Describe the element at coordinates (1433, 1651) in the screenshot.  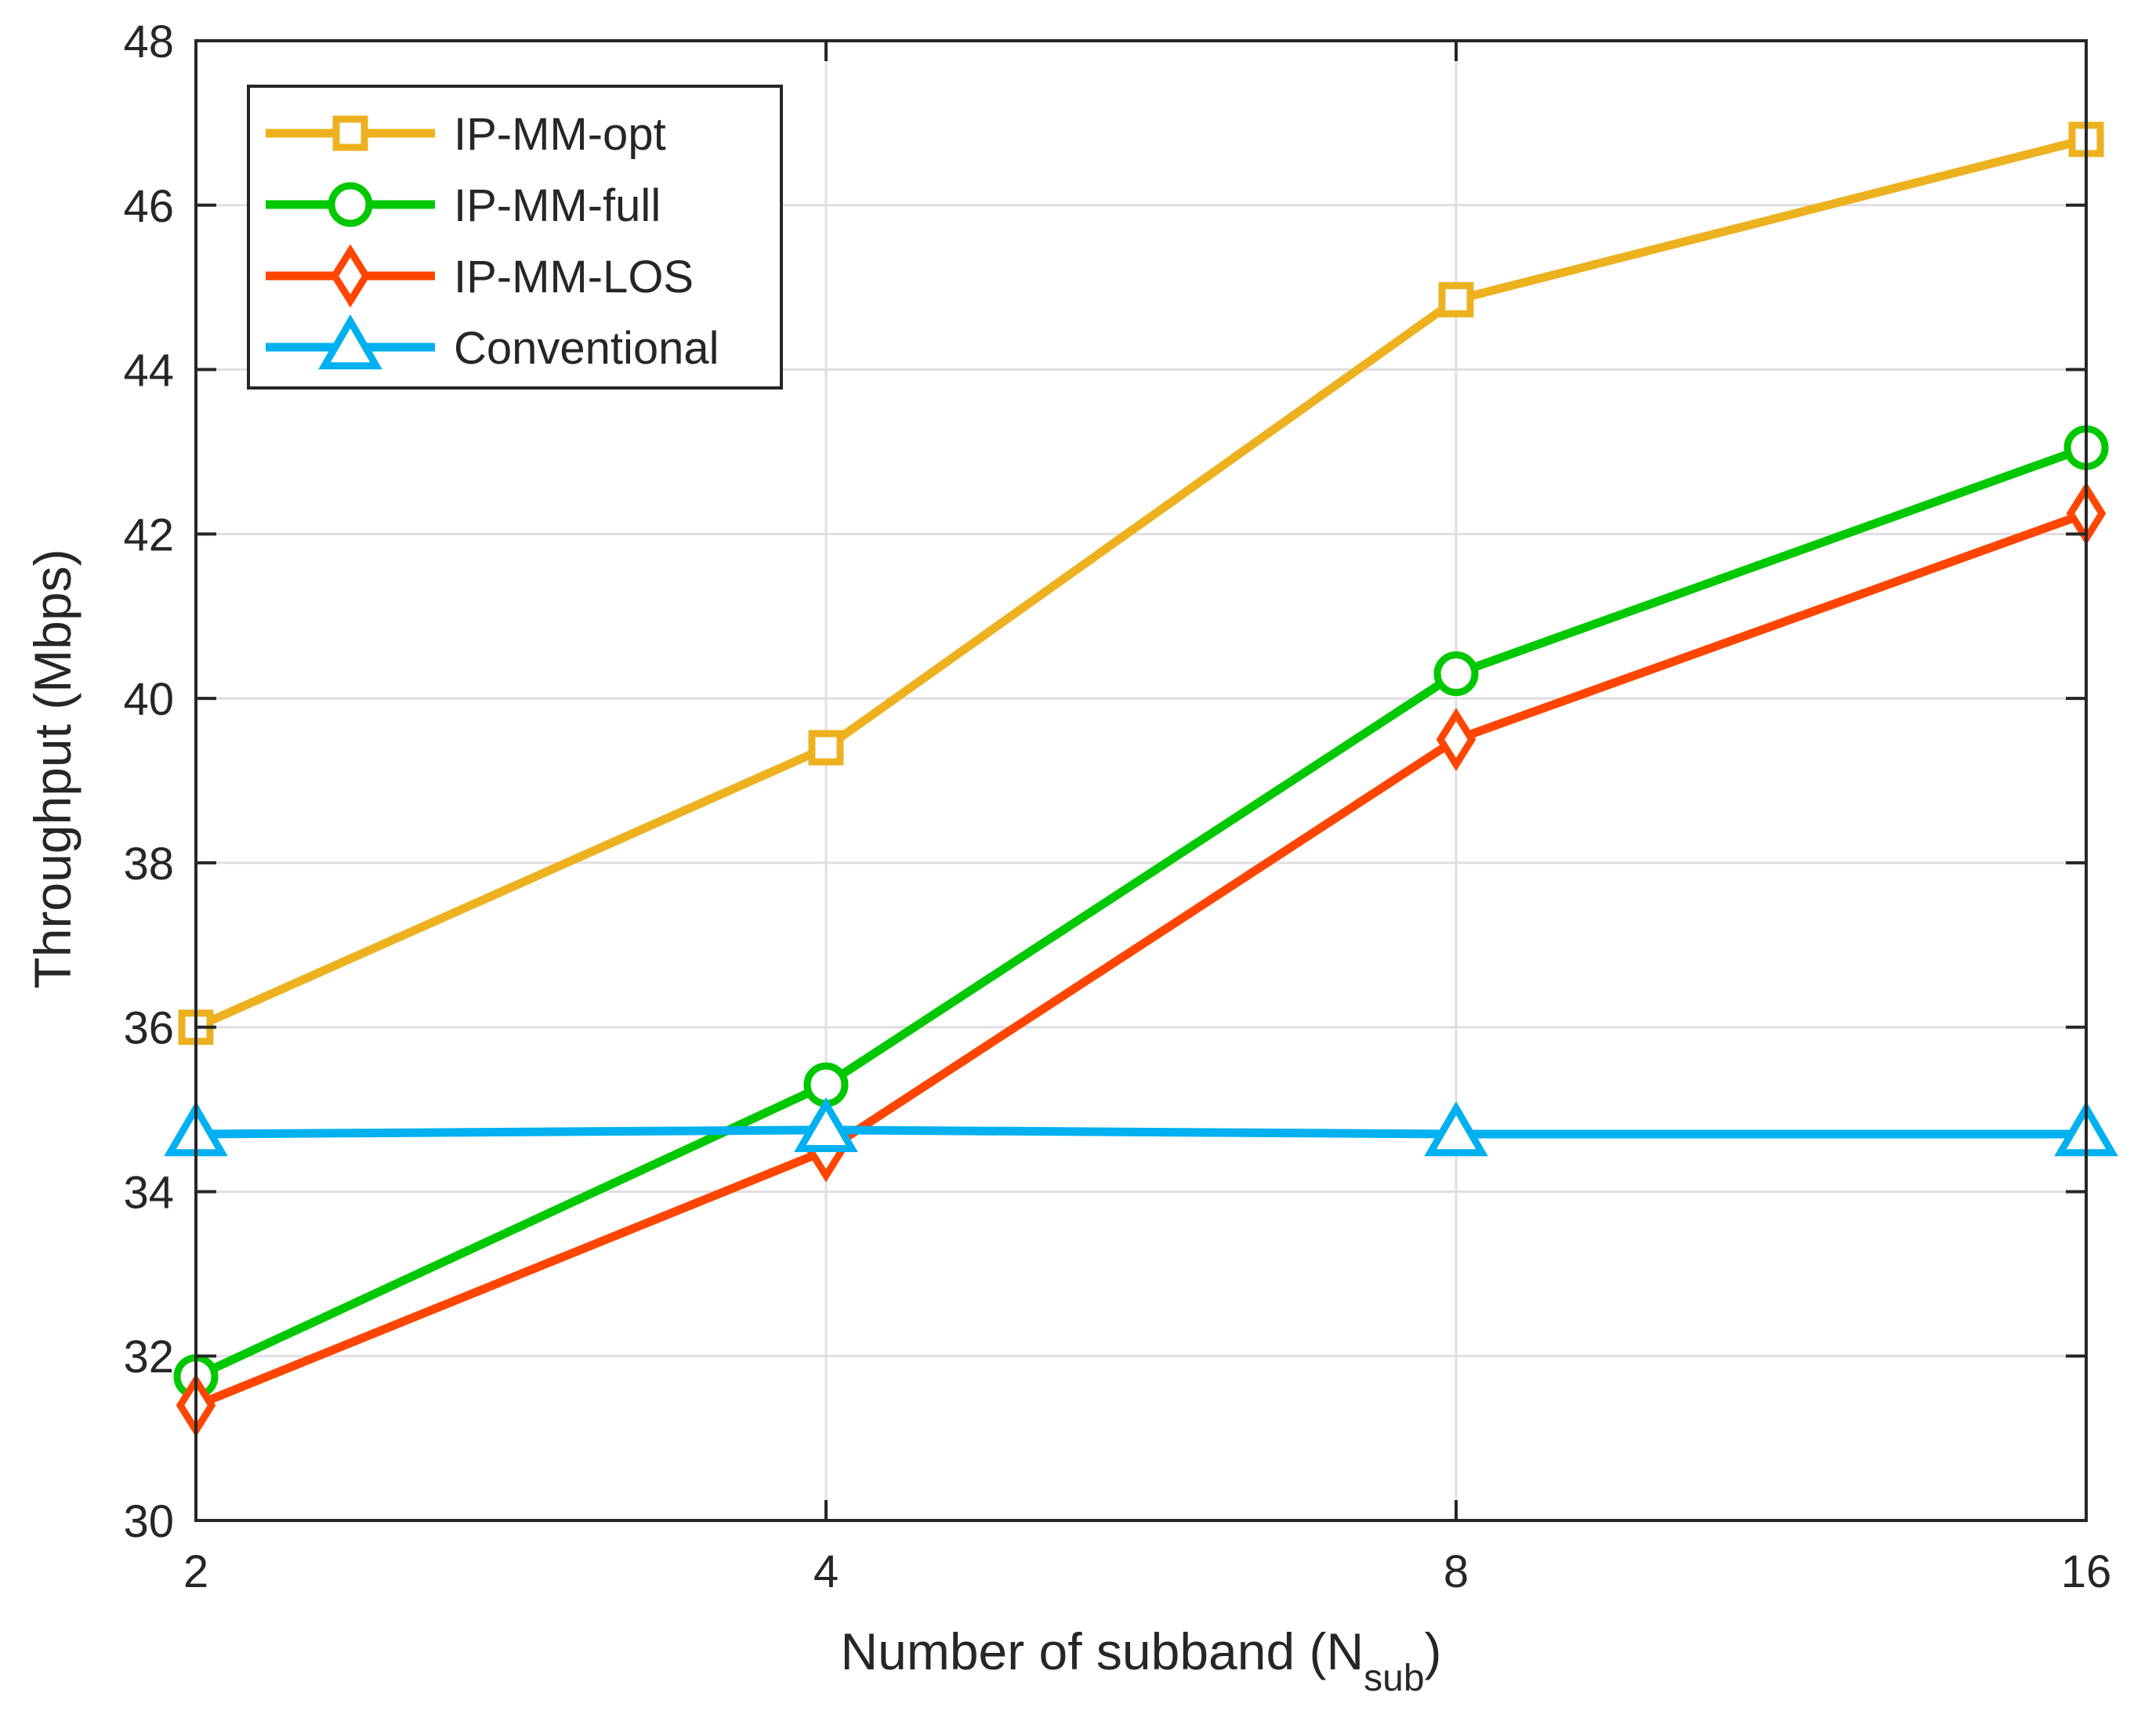
I see `x-axis-label-close: )` at that location.